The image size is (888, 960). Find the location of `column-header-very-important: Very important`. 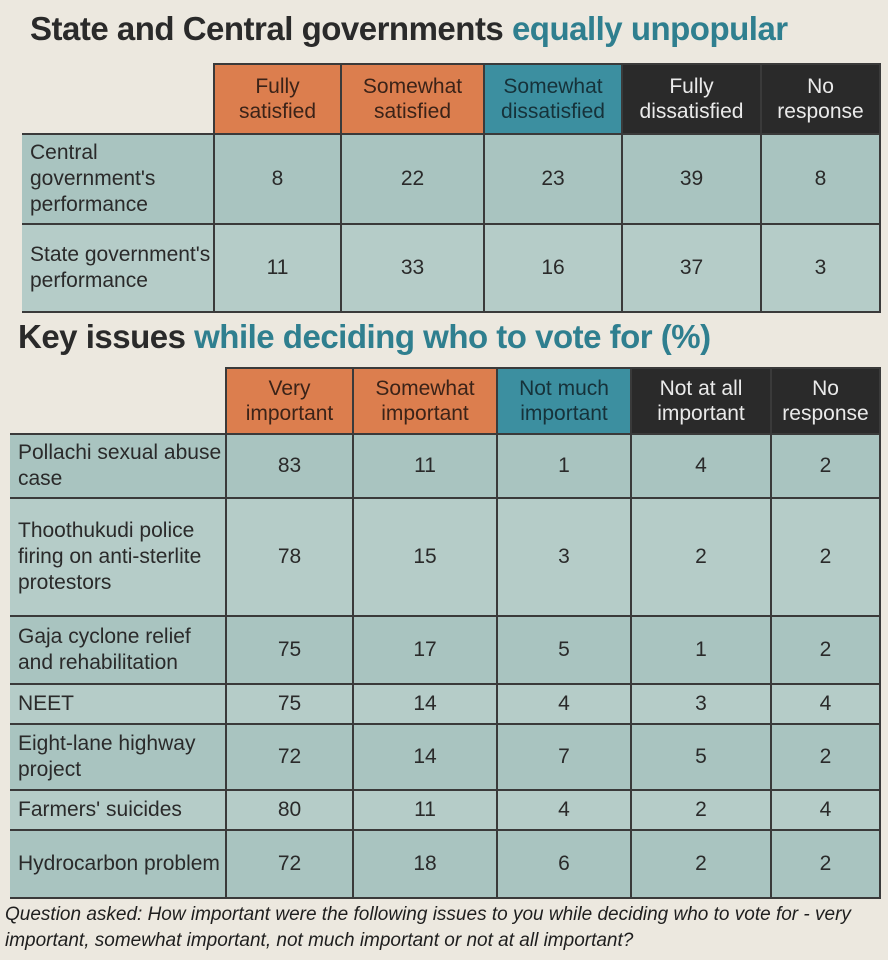

column-header-very-important: Very important is located at coordinates (289, 401).